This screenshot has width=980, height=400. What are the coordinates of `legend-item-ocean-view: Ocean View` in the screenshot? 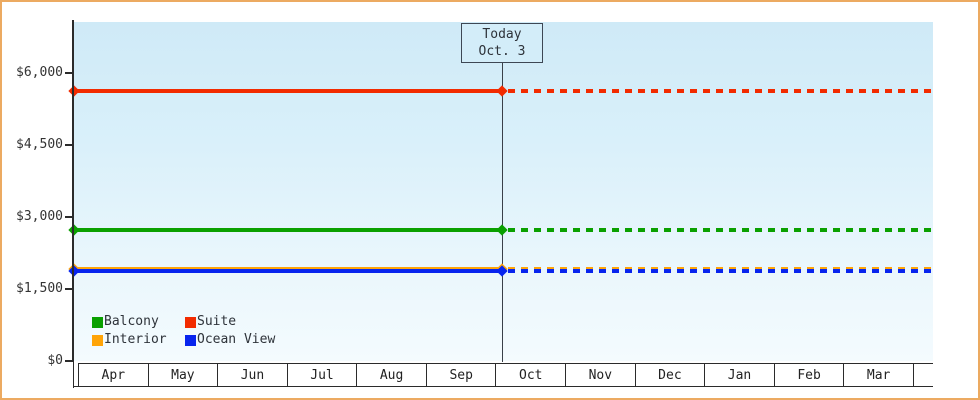 It's located at (230, 340).